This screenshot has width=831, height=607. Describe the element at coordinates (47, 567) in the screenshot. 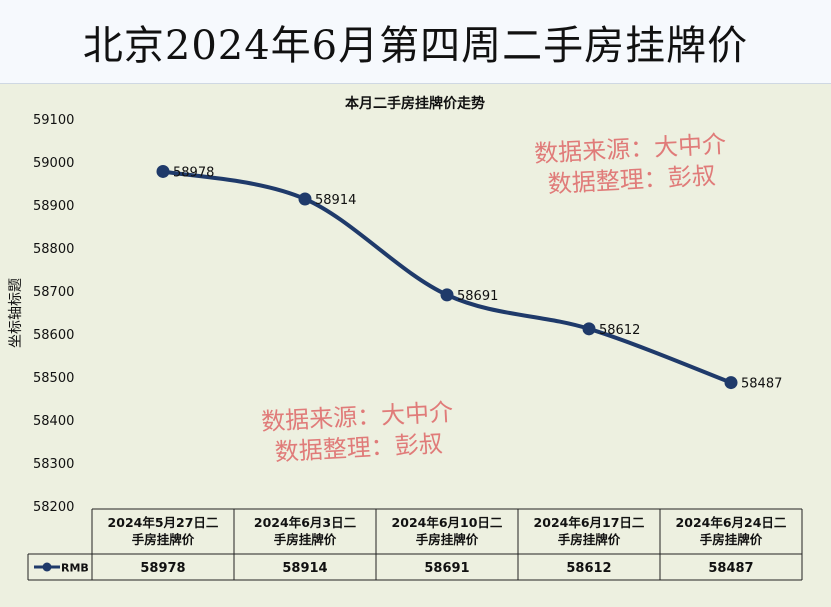

I see `legend-key-marker` at that location.